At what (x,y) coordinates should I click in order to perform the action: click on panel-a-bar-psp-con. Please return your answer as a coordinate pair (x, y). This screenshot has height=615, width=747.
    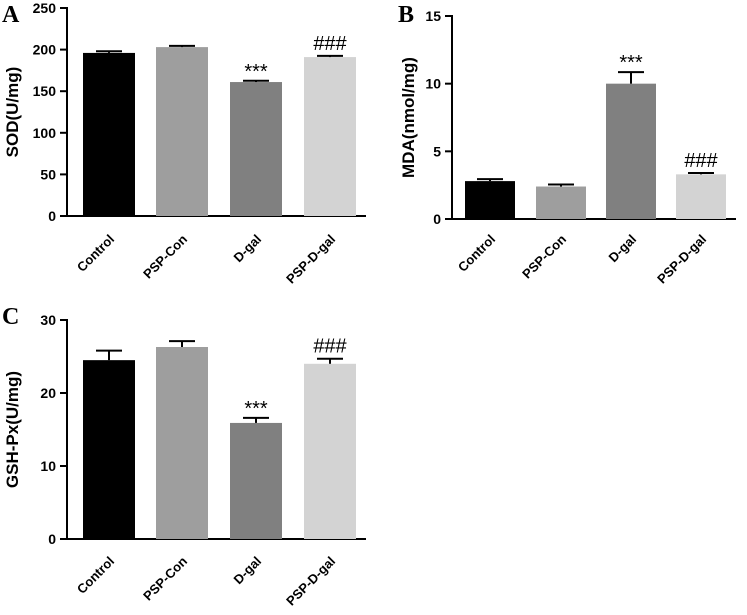
    Looking at the image, I should click on (182, 131).